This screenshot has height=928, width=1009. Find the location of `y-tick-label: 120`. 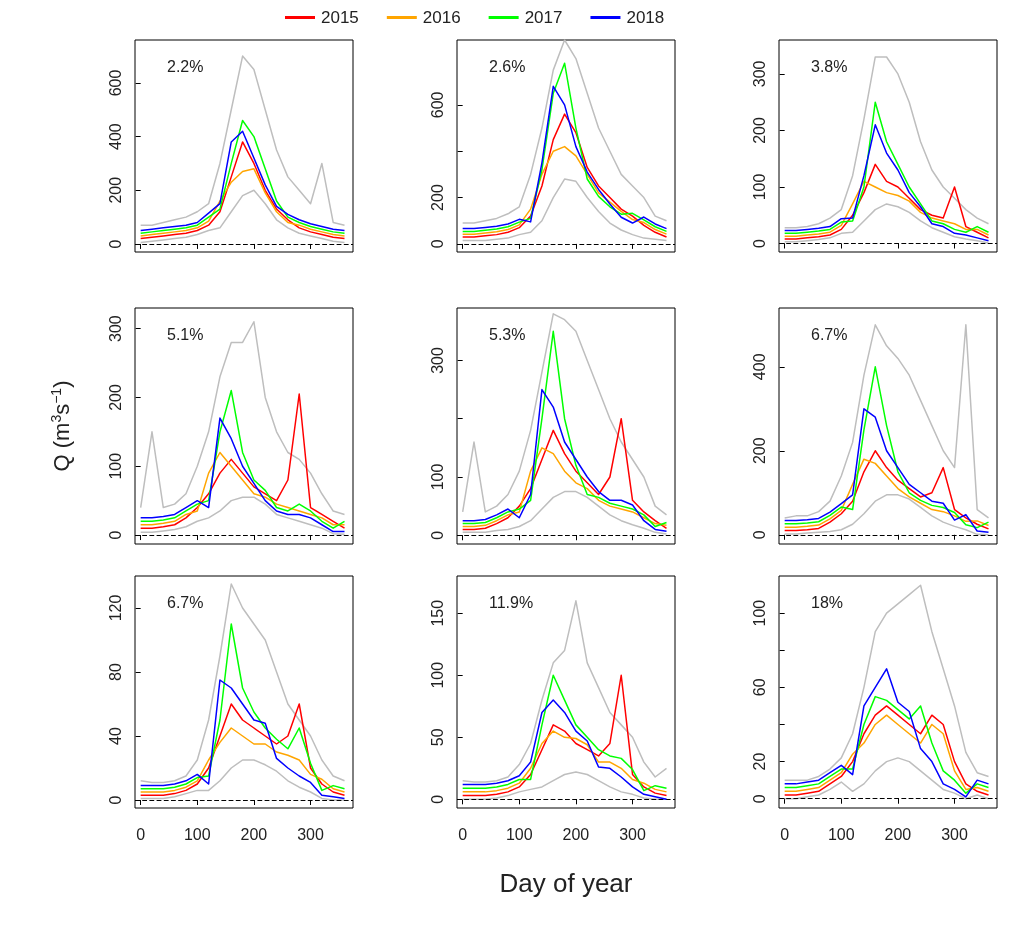

y-tick-label: 120 is located at coordinates (115, 608).